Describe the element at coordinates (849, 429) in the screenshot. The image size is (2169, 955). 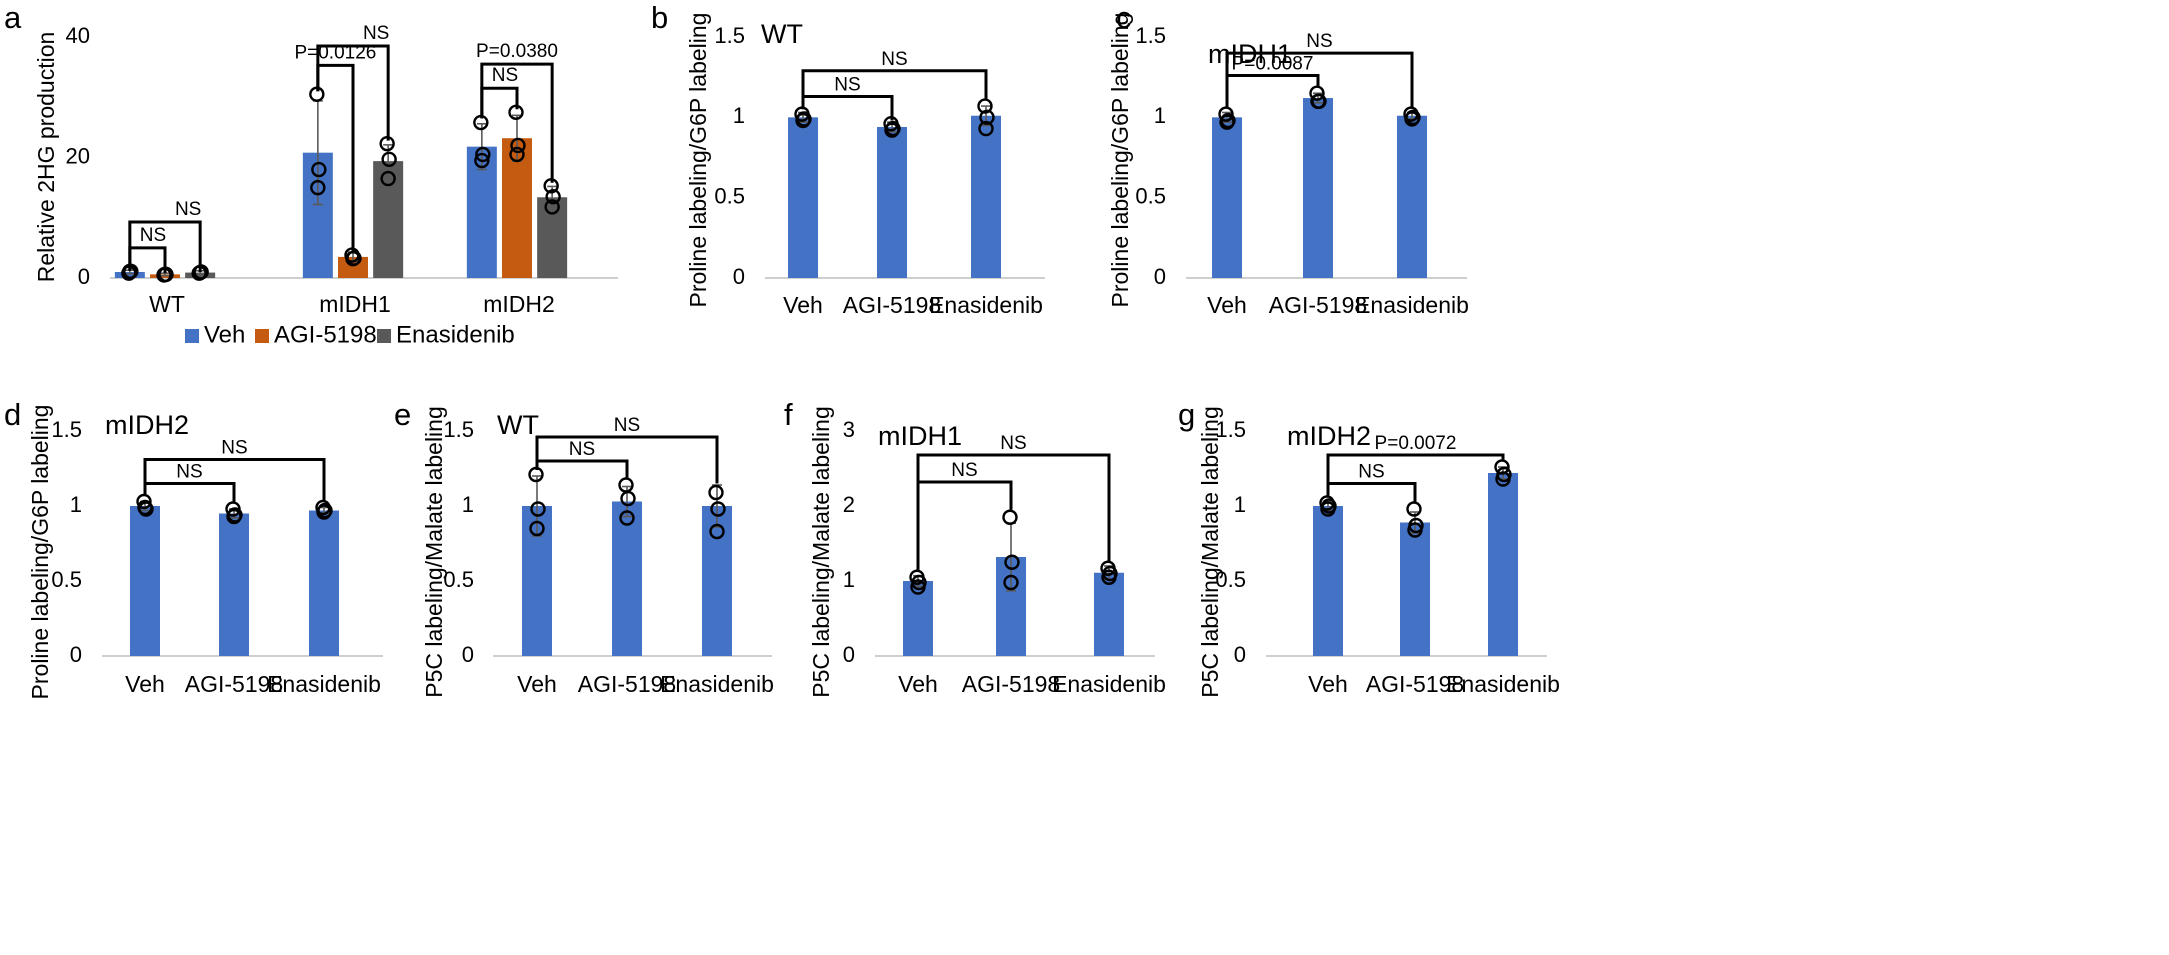
I see `y-tick-label: 3` at that location.